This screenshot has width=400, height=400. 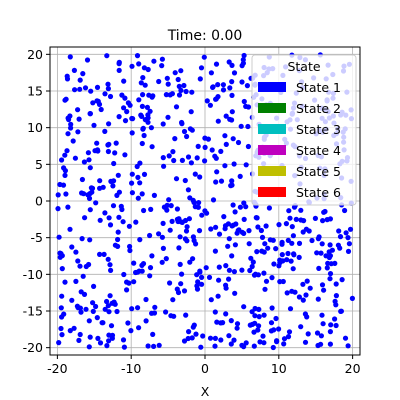 I want to click on legend-label: State 4, so click(x=318, y=150).